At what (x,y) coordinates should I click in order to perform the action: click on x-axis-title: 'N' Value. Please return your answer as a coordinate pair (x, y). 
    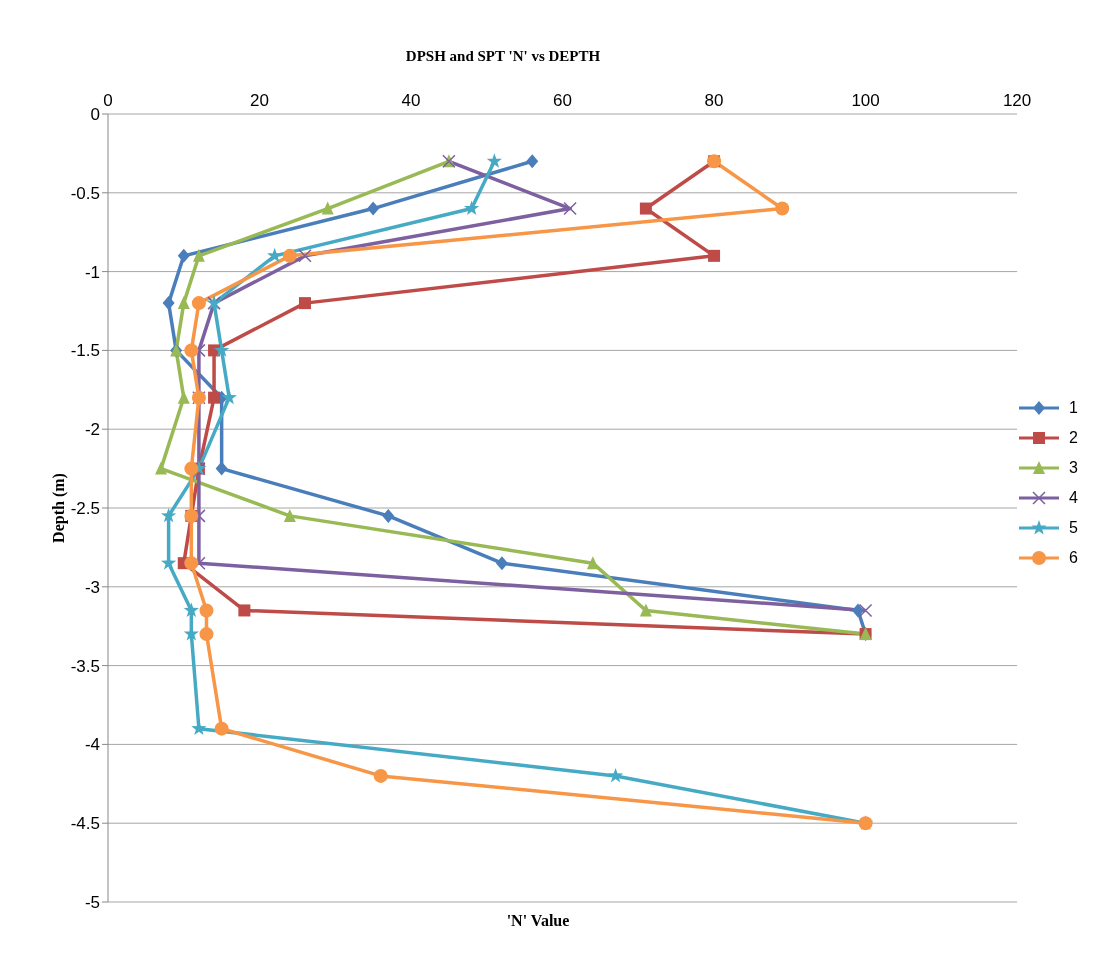
    Looking at the image, I should click on (538, 921).